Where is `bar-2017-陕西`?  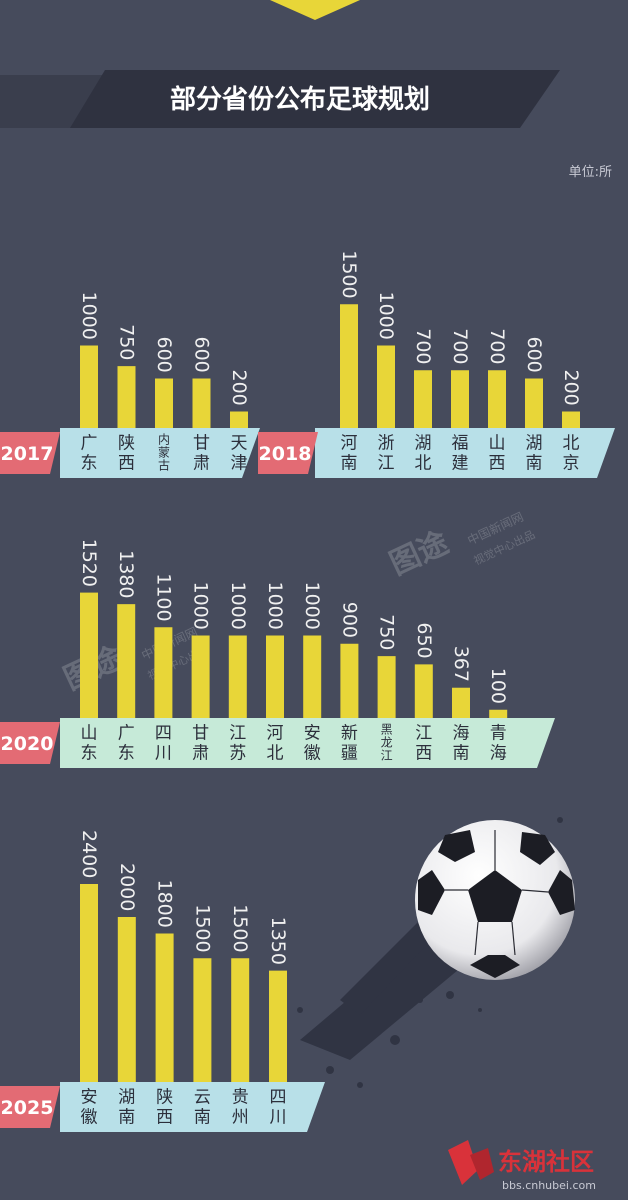 bar-2017-陕西 is located at coordinates (126, 397).